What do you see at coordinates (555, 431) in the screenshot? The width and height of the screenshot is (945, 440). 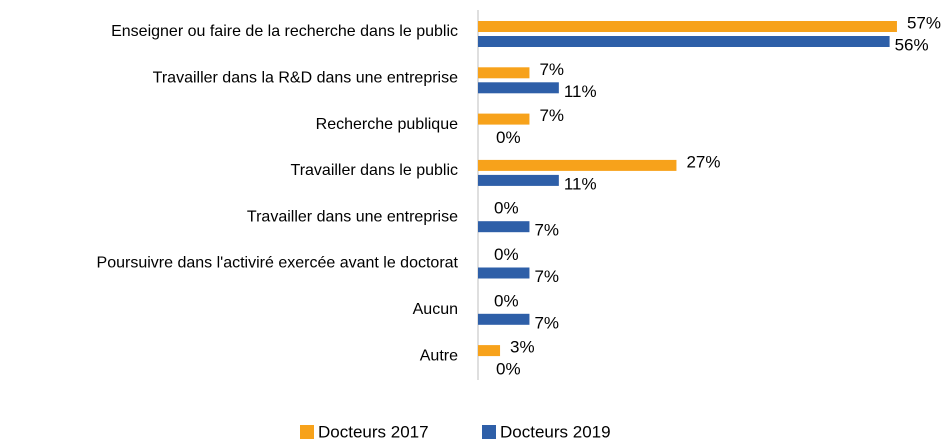 I see `legend-label: Docteurs 2019` at bounding box center [555, 431].